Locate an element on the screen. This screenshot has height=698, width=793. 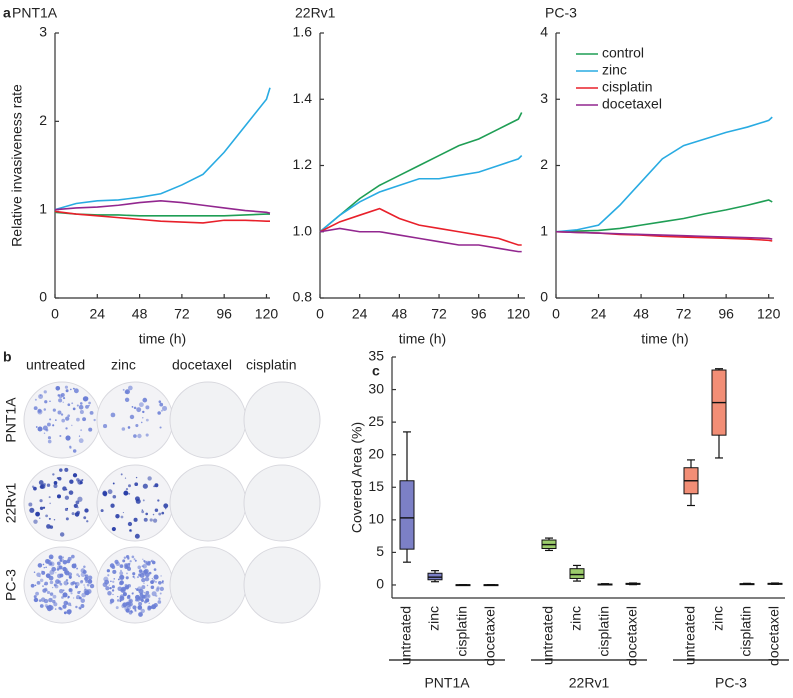
x-tick-label: 24 is located at coordinates (599, 314).